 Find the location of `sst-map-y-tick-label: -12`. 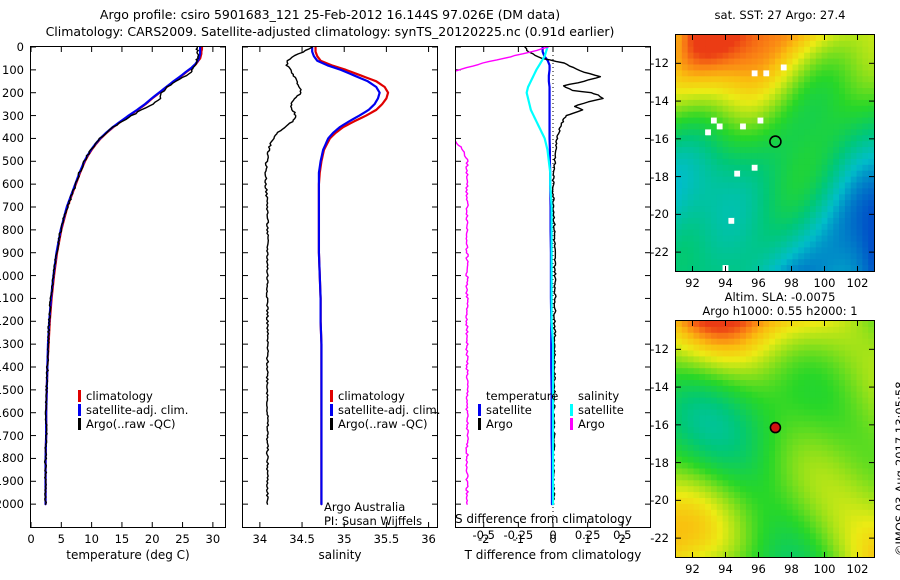

sst-map-y-tick-label: -12 is located at coordinates (659, 63).